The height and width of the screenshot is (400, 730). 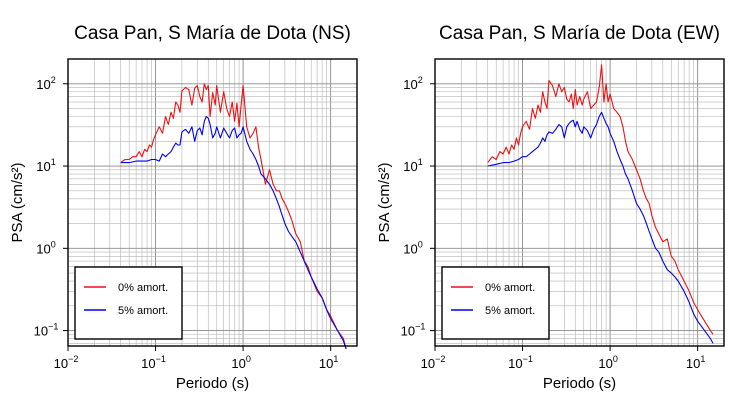 I want to click on chart-title: Casa Pan, S María de Dota (NS), so click(x=212, y=33).